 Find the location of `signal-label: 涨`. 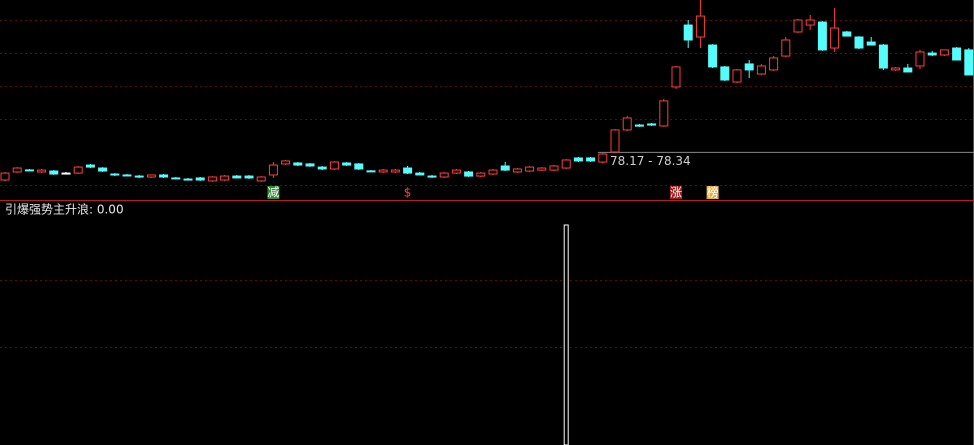

signal-label: 涨 is located at coordinates (676, 192).